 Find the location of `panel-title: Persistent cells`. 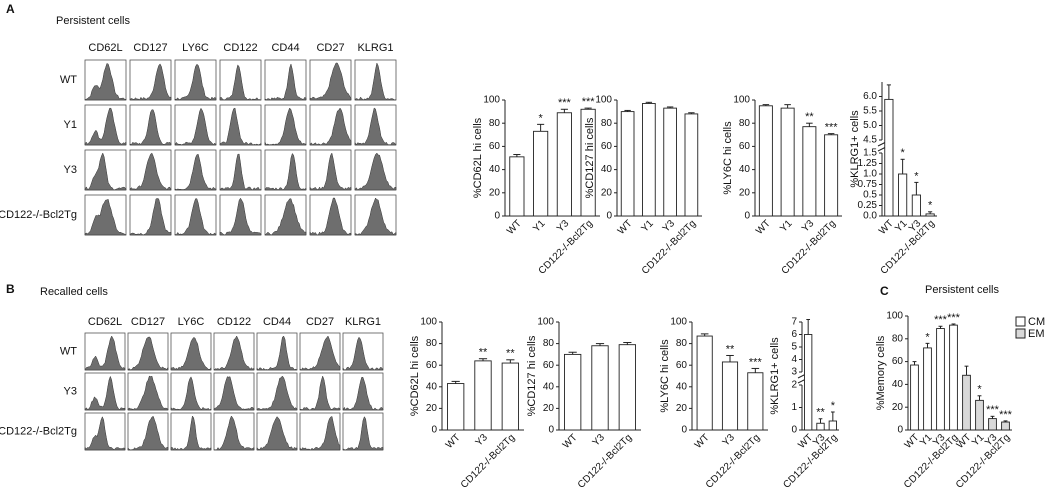

panel-title: Persistent cells is located at coordinates (962, 290).